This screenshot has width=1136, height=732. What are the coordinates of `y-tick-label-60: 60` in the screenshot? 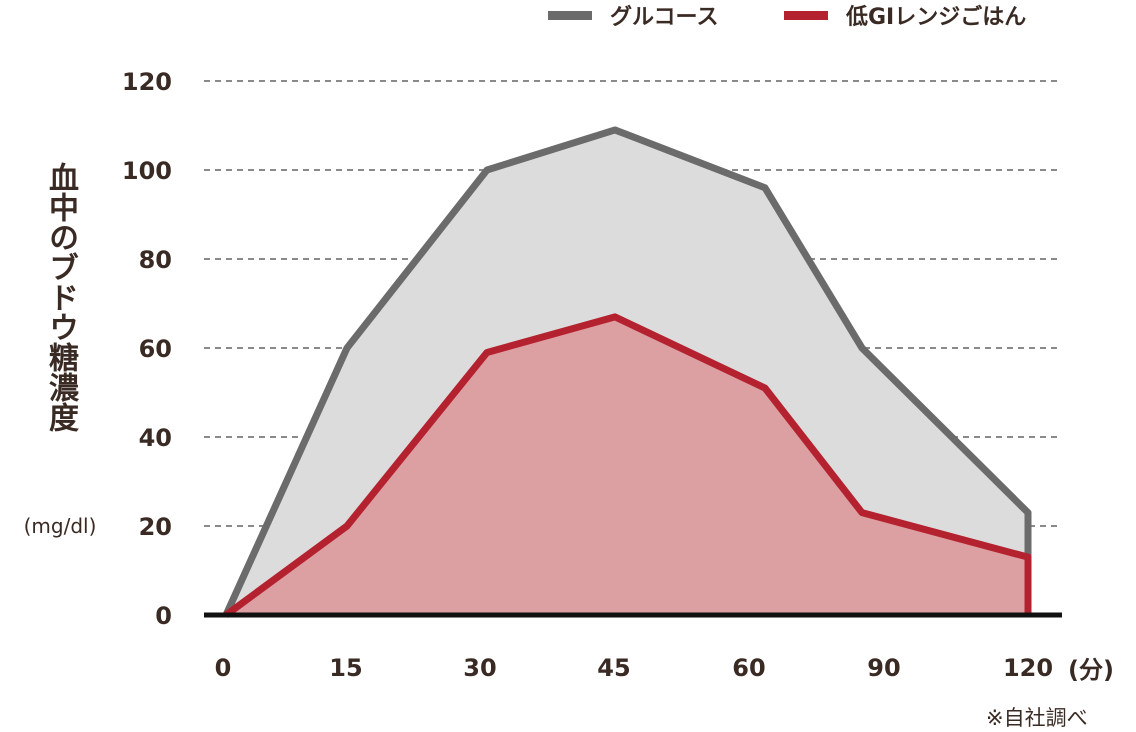 It's located at (155, 349).